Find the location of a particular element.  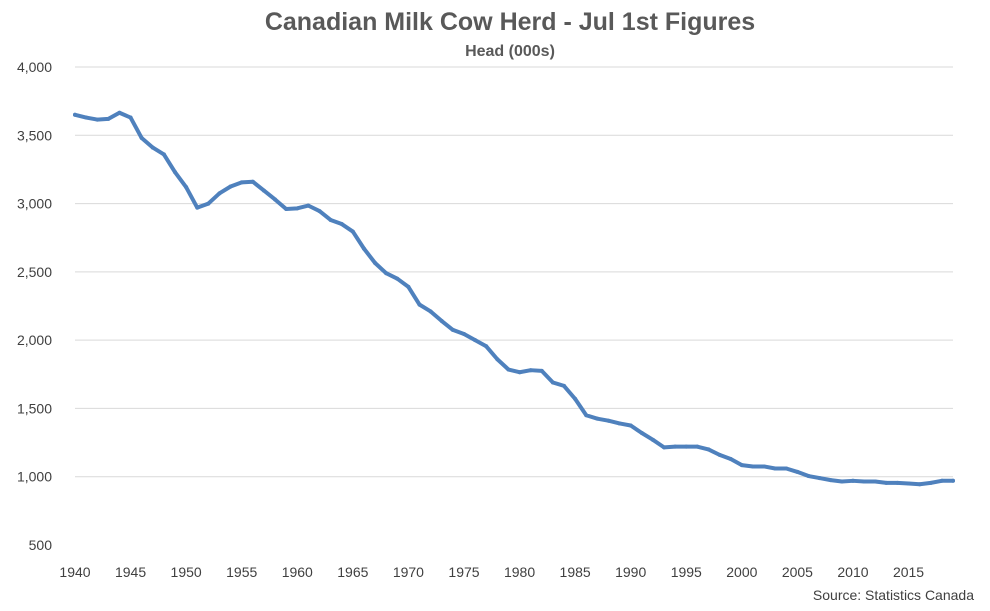

y-tick-label: 3,000 is located at coordinates (34, 204).